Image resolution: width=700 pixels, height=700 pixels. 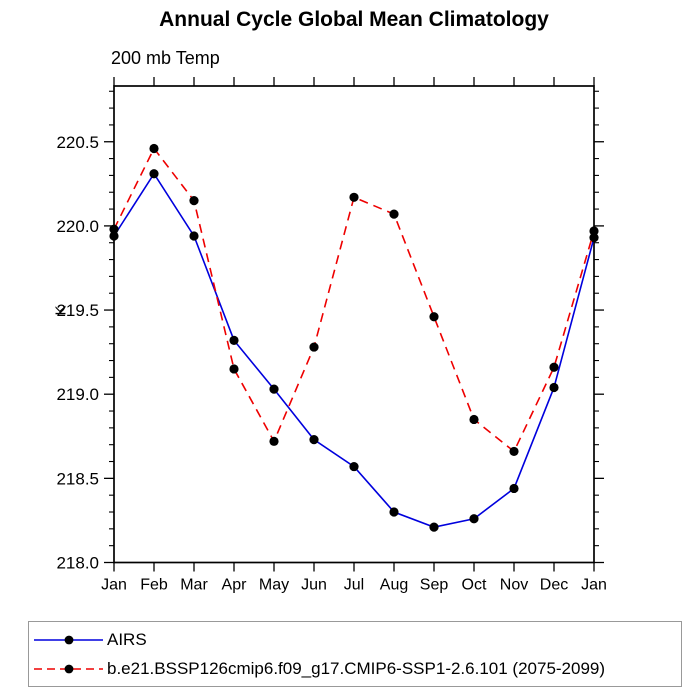 I want to click on y-tick-label: 218.5, so click(x=77, y=478).